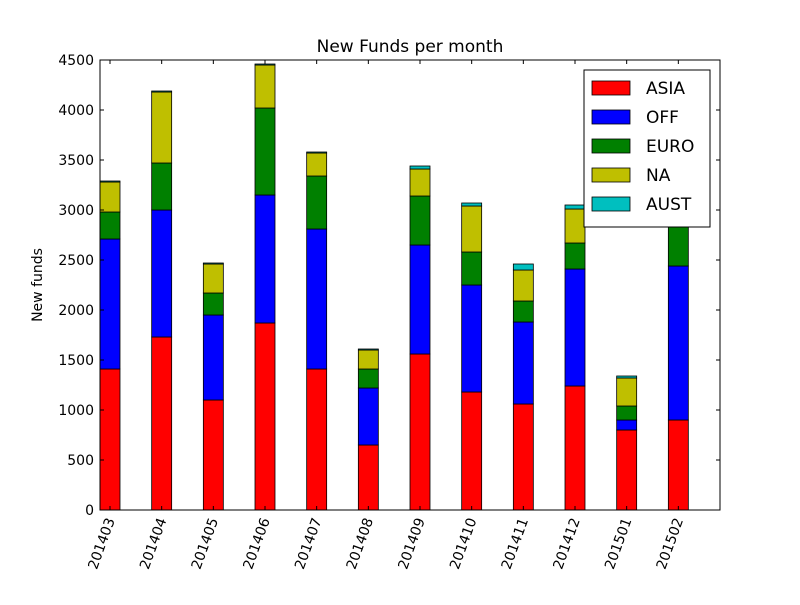 This screenshot has width=800, height=605. Describe the element at coordinates (76, 111) in the screenshot. I see `y-tick-label: 4000` at that location.